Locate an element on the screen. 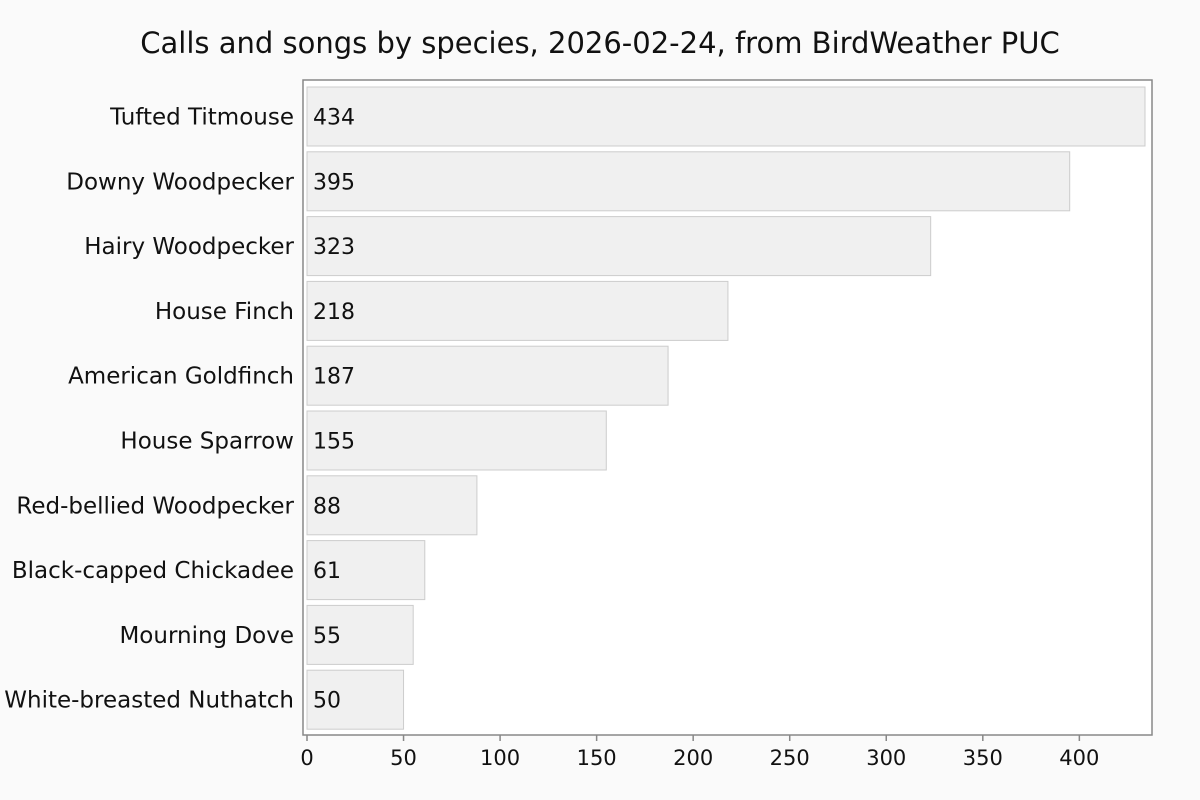  category-label: White-breasted Nuthatch is located at coordinates (149, 701).